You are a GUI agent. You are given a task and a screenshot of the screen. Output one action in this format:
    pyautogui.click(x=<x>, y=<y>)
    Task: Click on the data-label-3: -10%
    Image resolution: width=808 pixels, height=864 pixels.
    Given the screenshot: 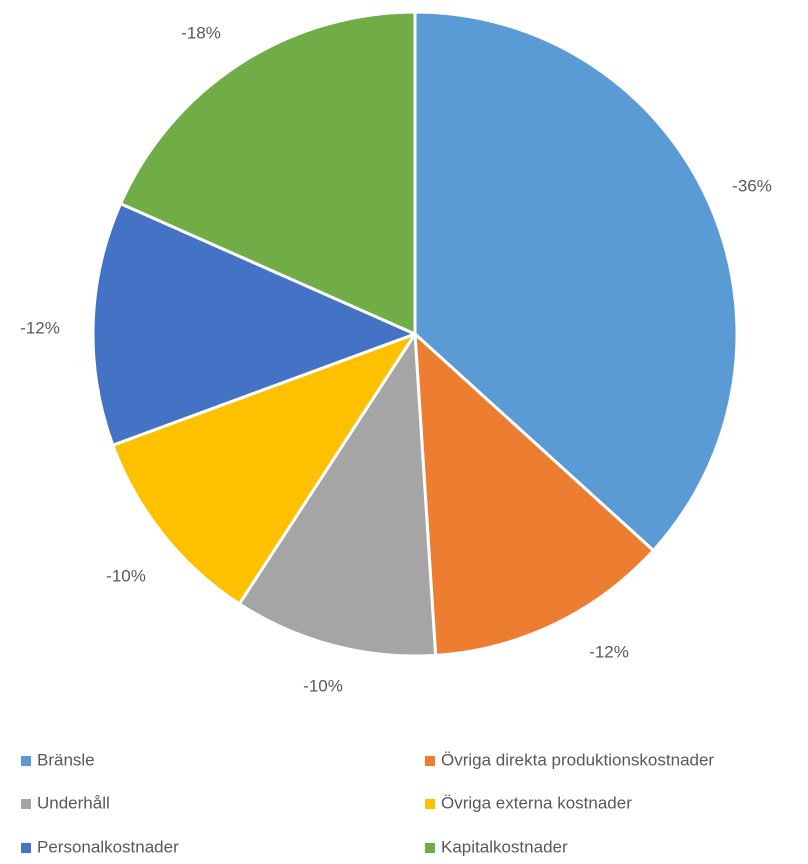 What is the action you would take?
    pyautogui.click(x=323, y=685)
    